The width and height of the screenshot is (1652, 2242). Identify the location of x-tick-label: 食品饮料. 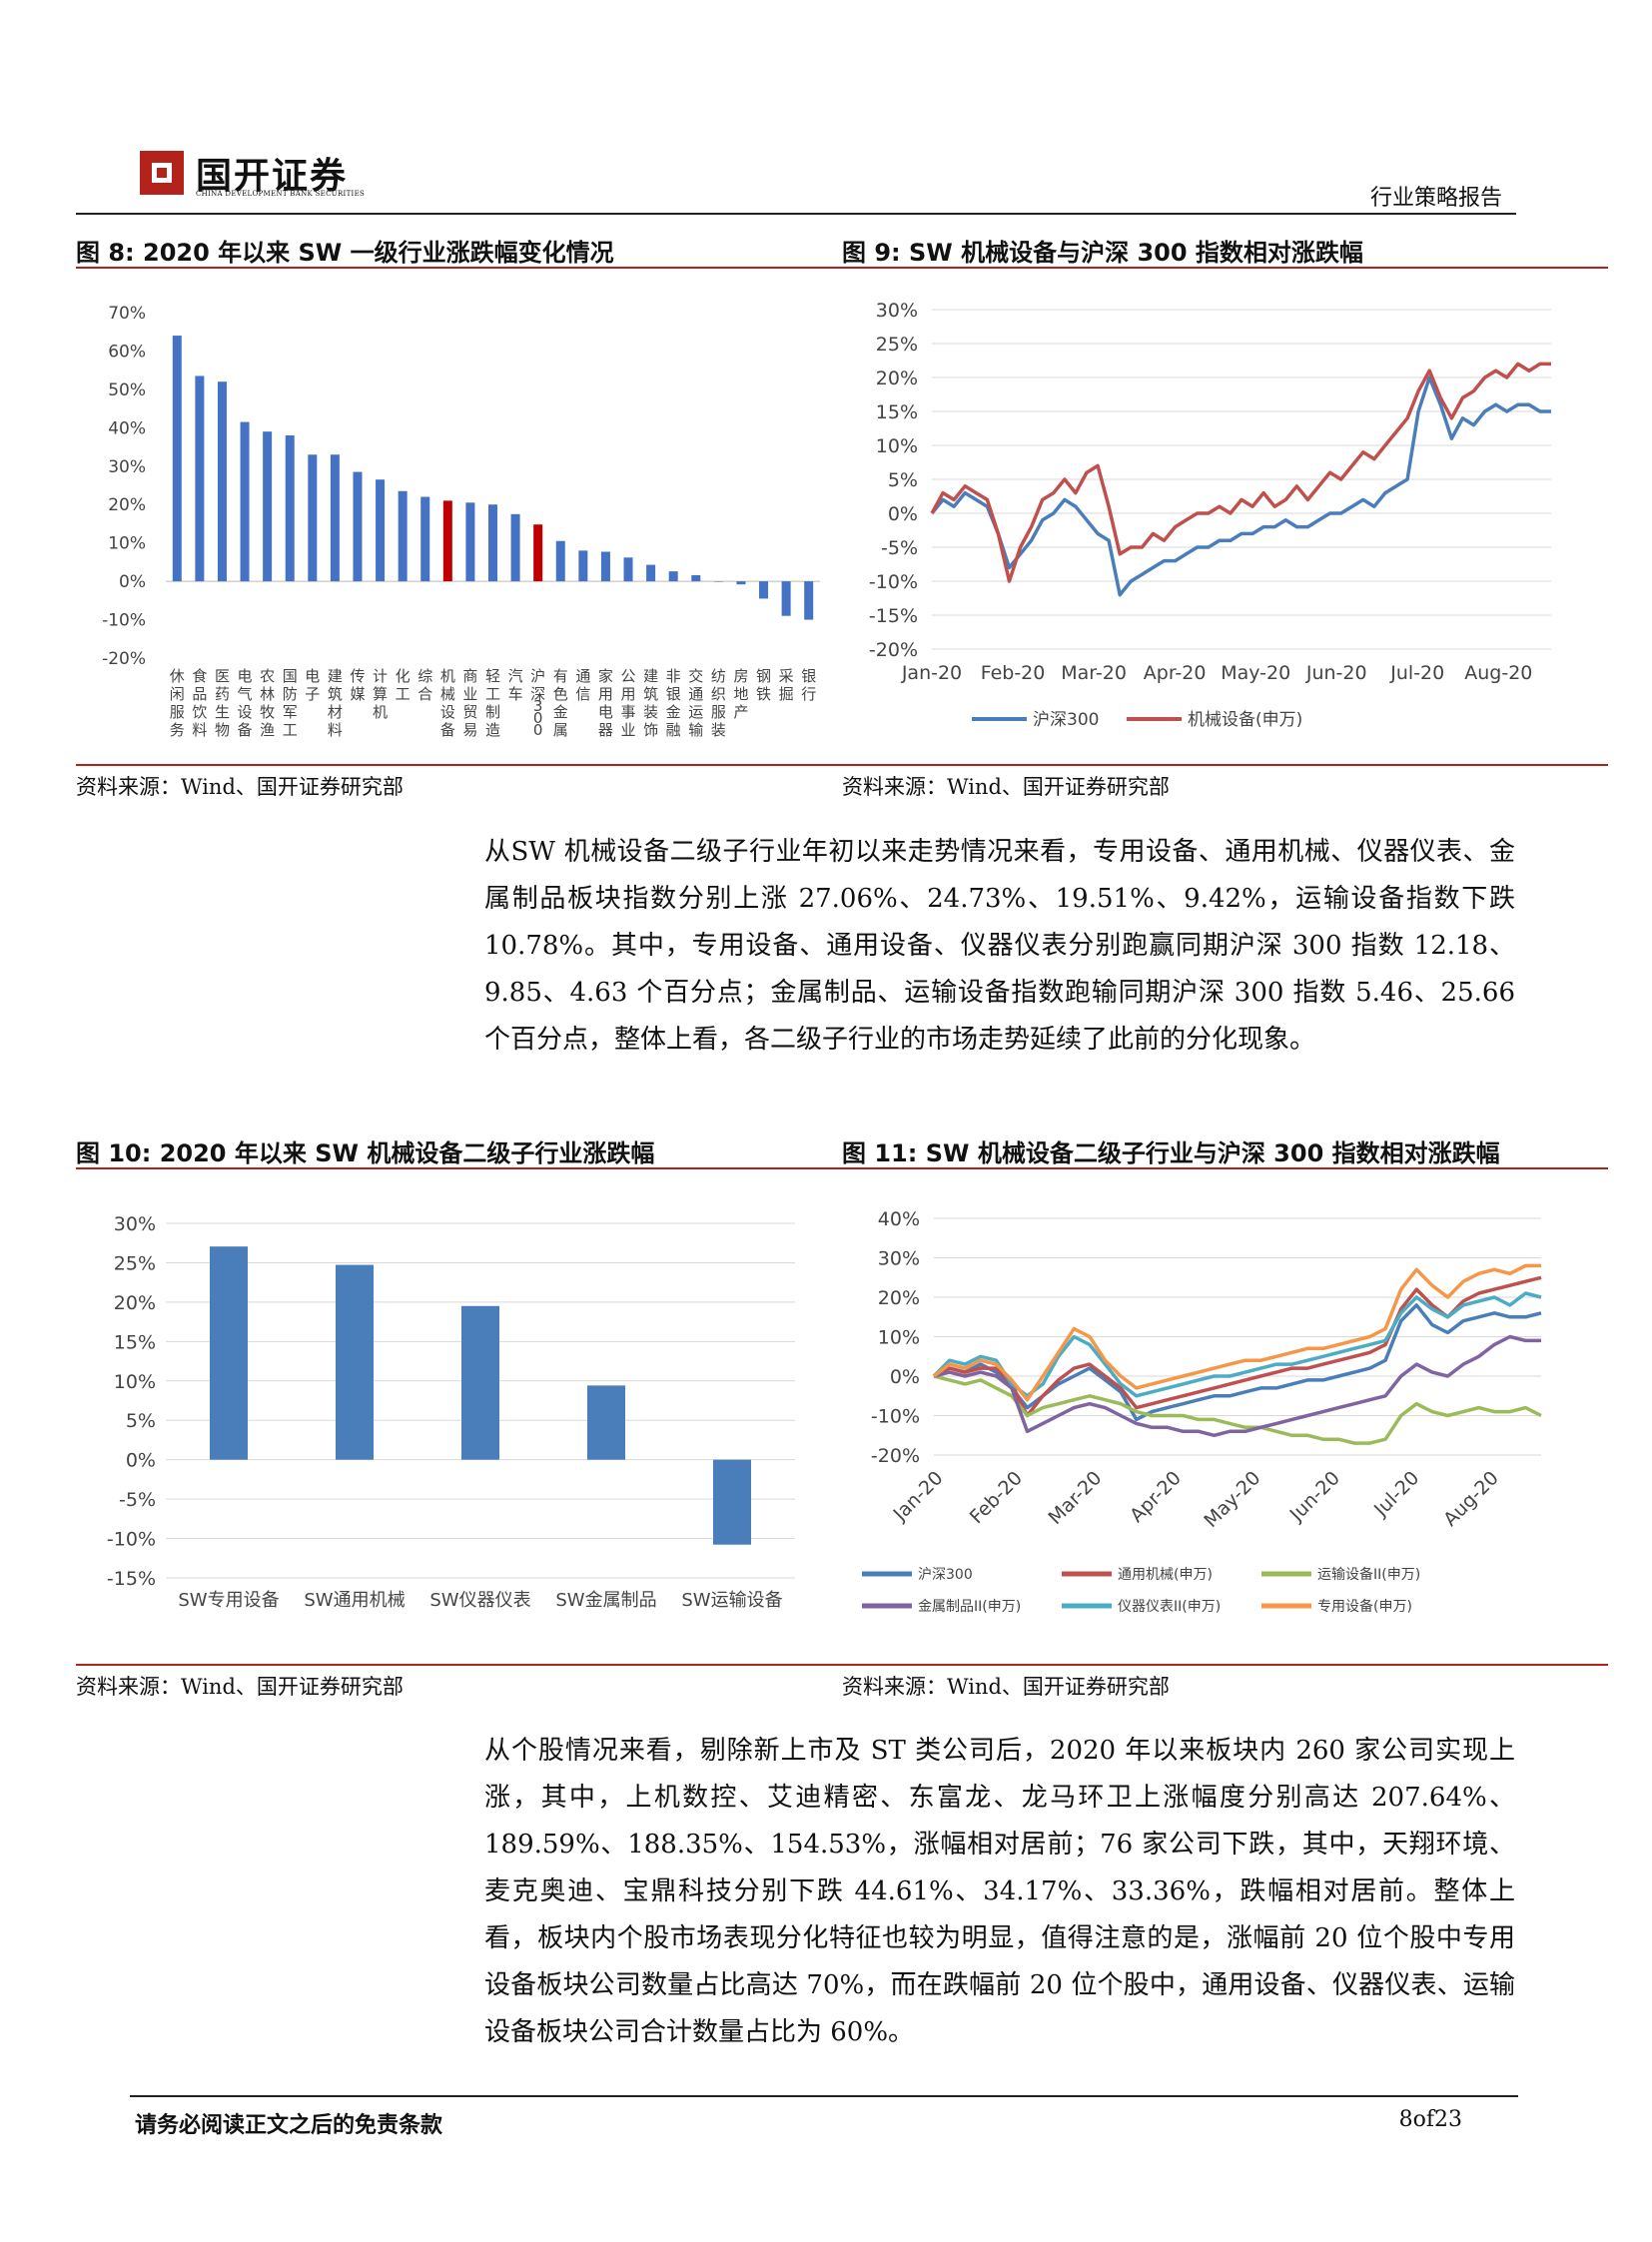
(199, 703).